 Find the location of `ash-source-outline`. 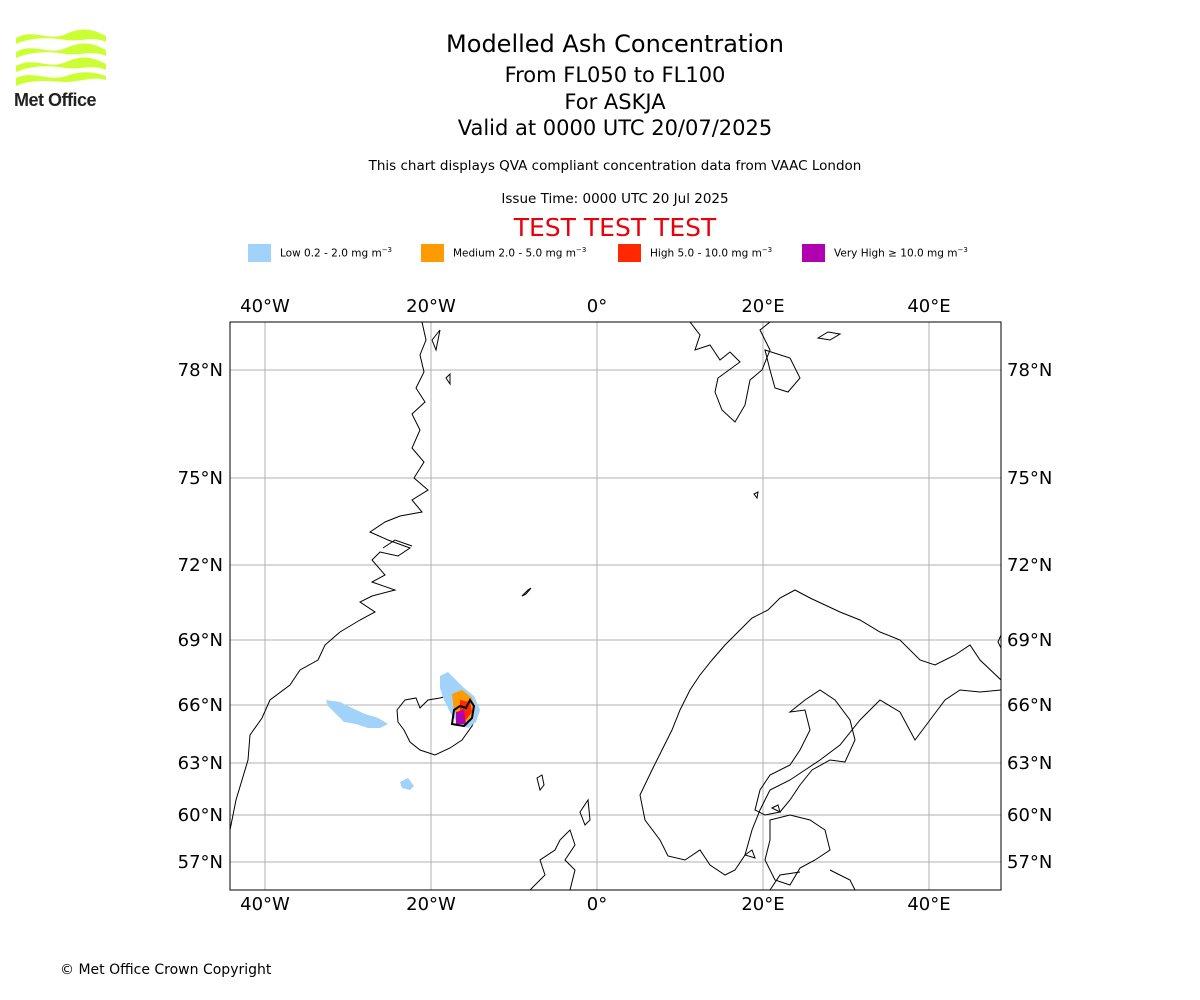

ash-source-outline is located at coordinates (463, 713).